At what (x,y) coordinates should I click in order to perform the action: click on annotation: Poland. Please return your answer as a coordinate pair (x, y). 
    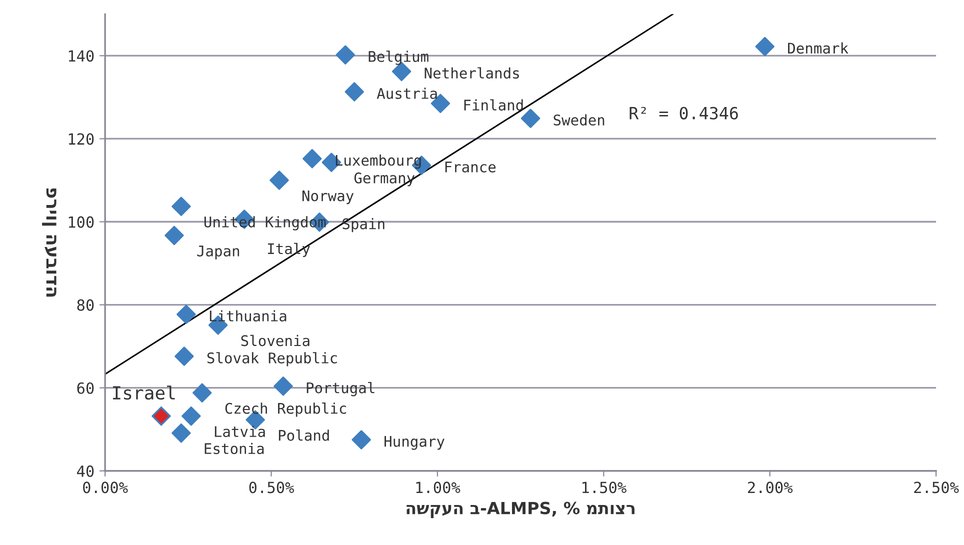
    Looking at the image, I should click on (303, 435).